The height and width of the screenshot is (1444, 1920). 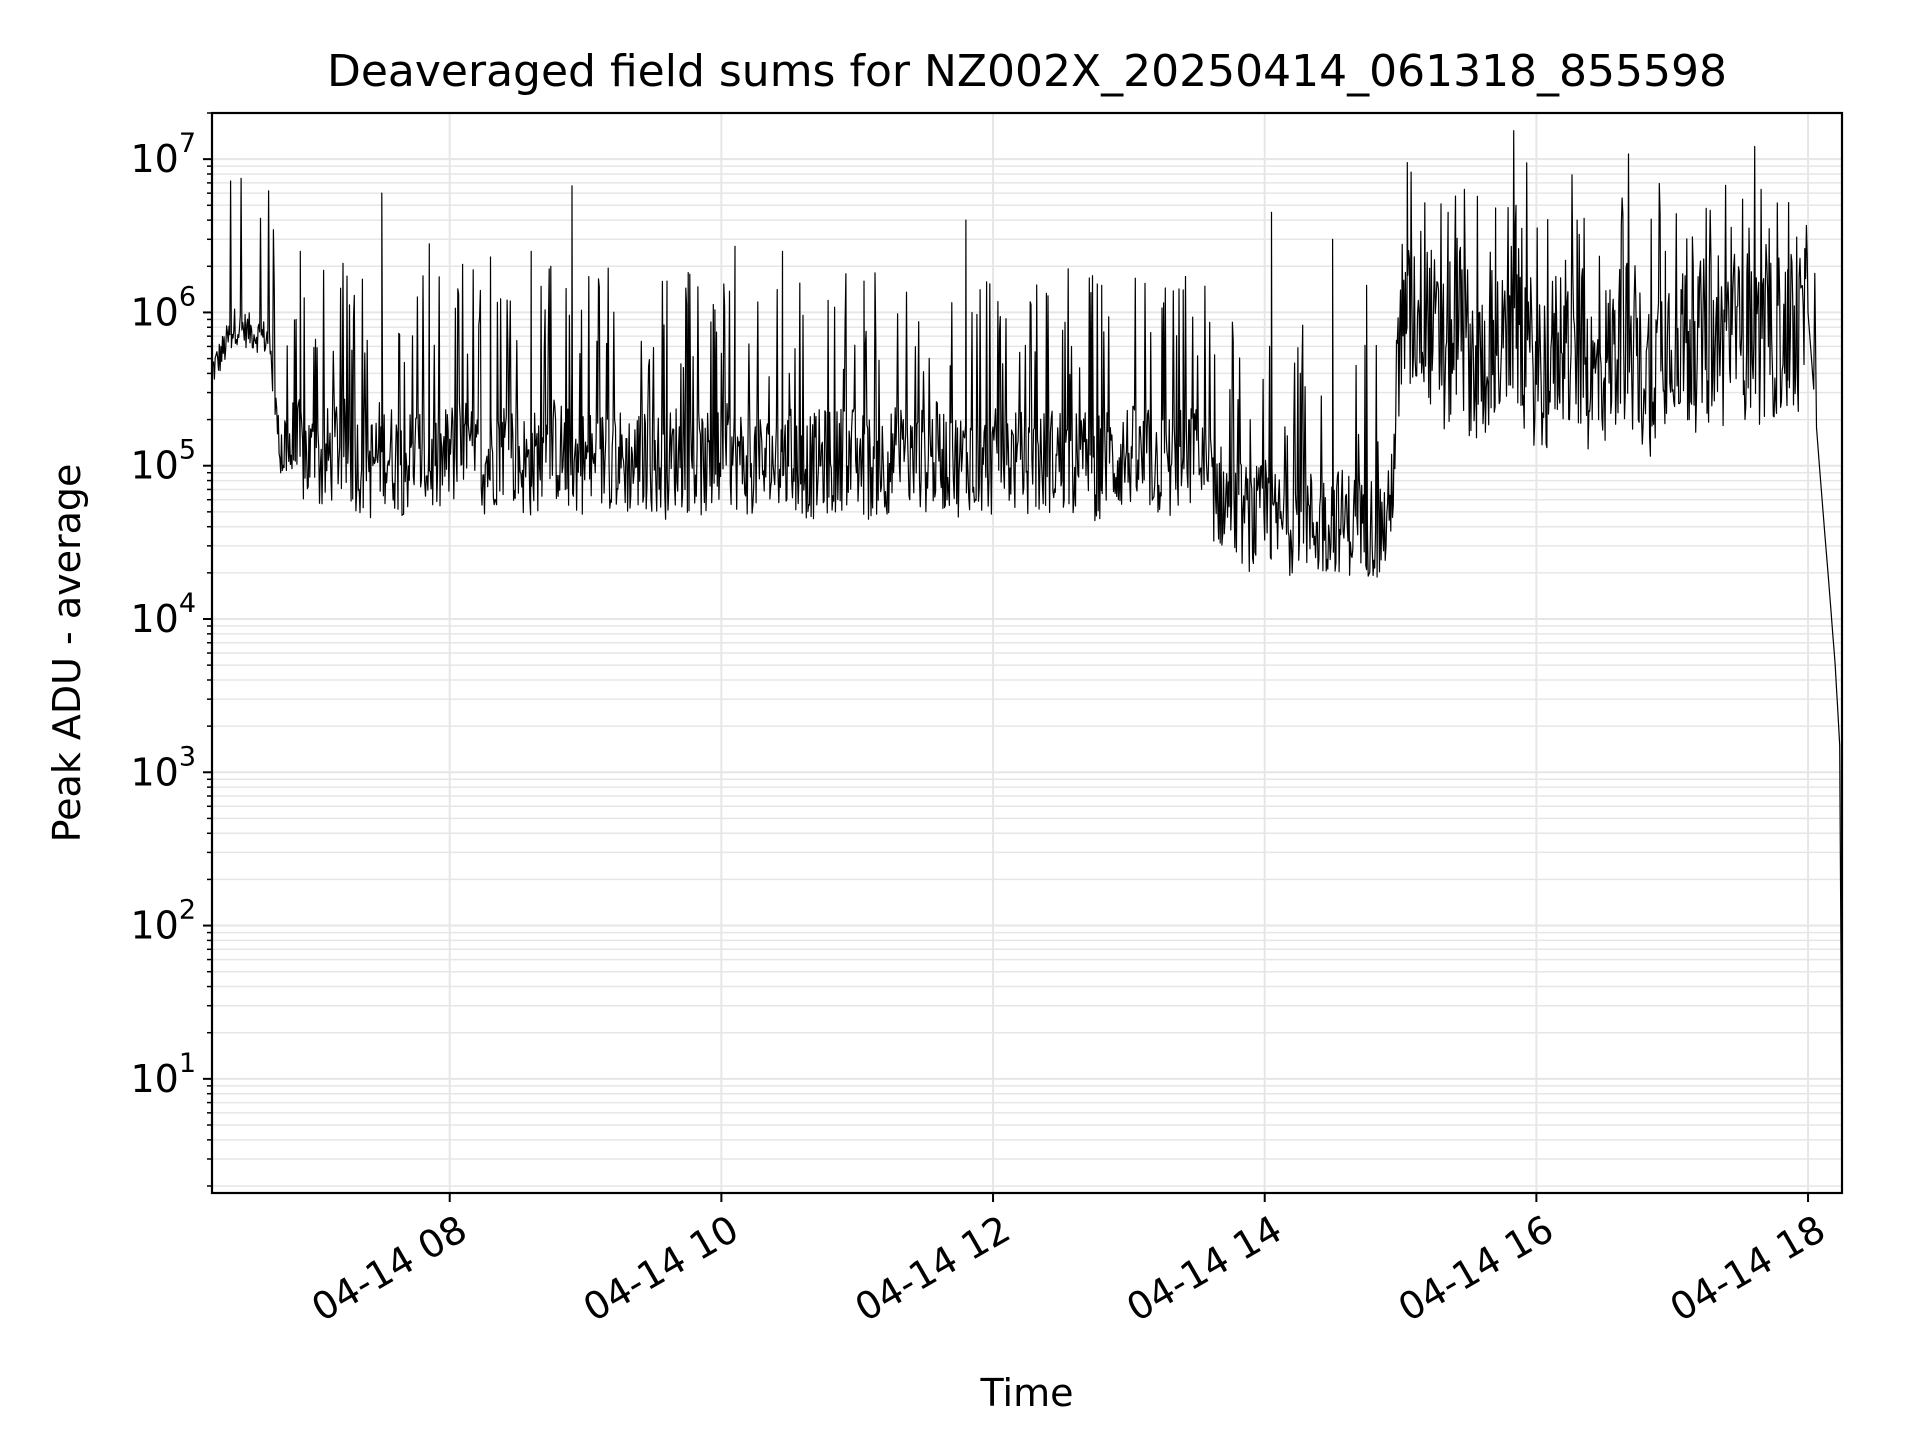 What do you see at coordinates (1748, 1269) in the screenshot?
I see `x-tick-label: 04-14 18` at bounding box center [1748, 1269].